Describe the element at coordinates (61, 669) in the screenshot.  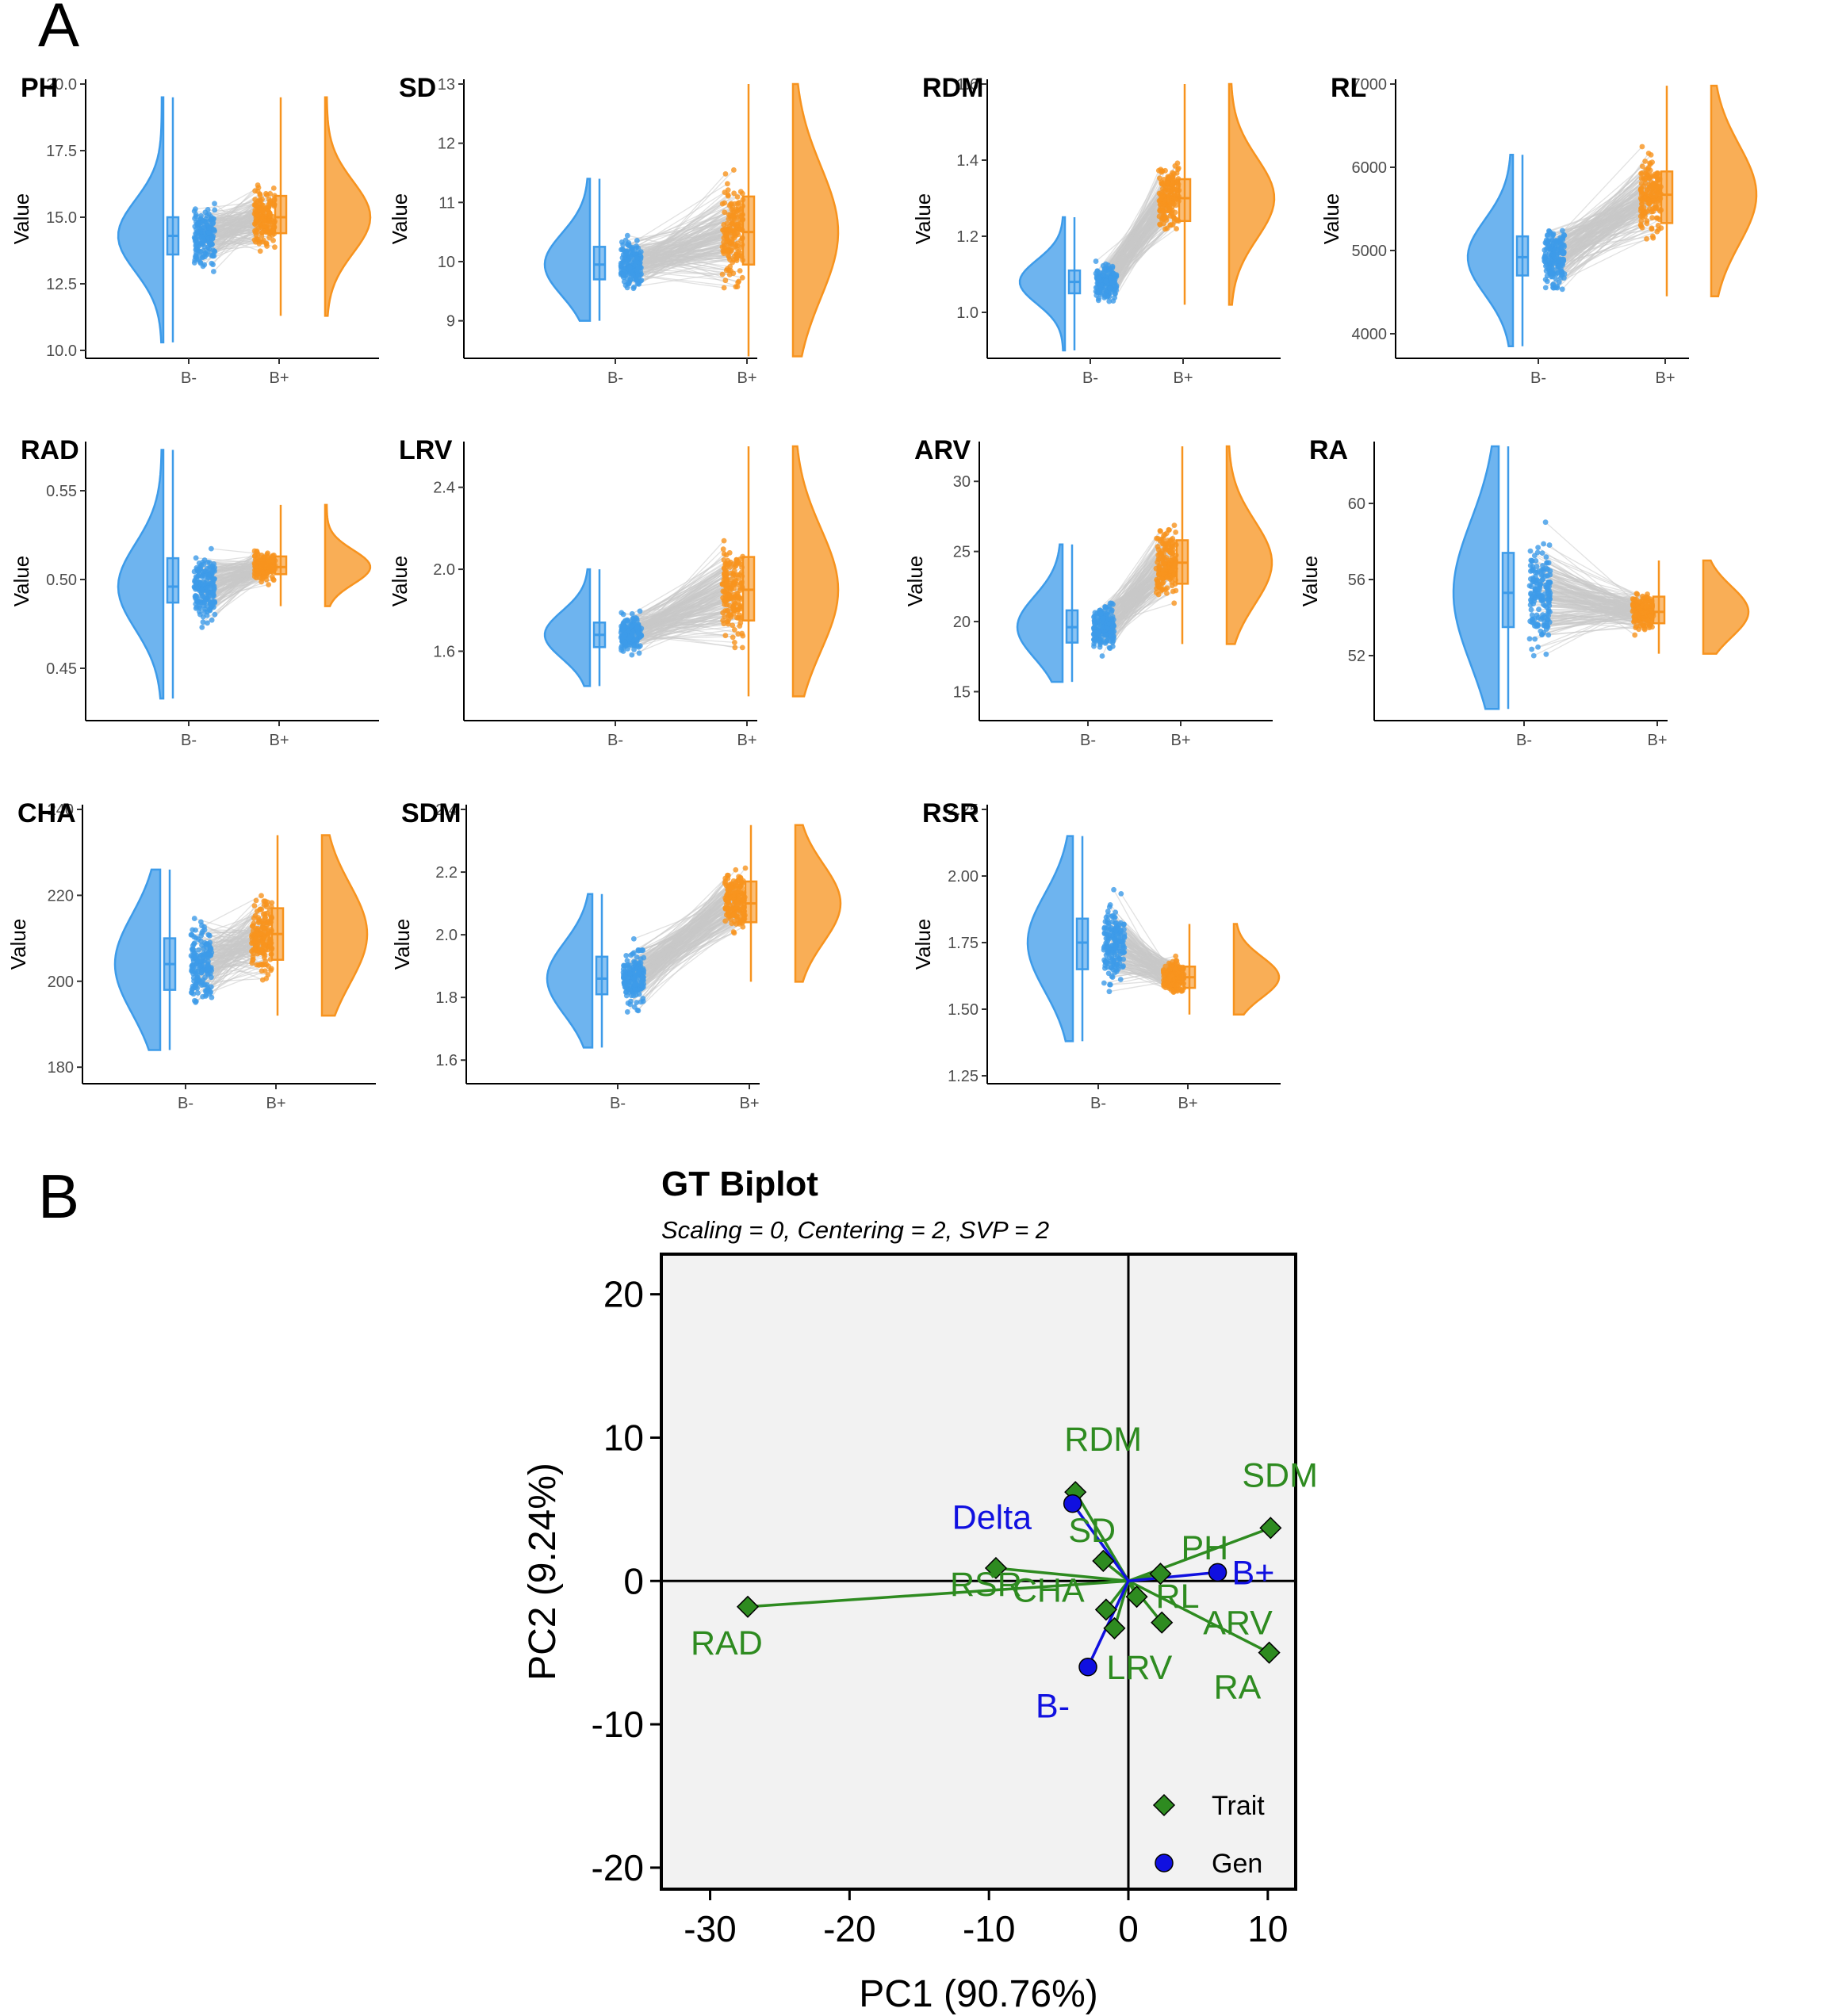
I see `y-tick-label: 0.45` at that location.